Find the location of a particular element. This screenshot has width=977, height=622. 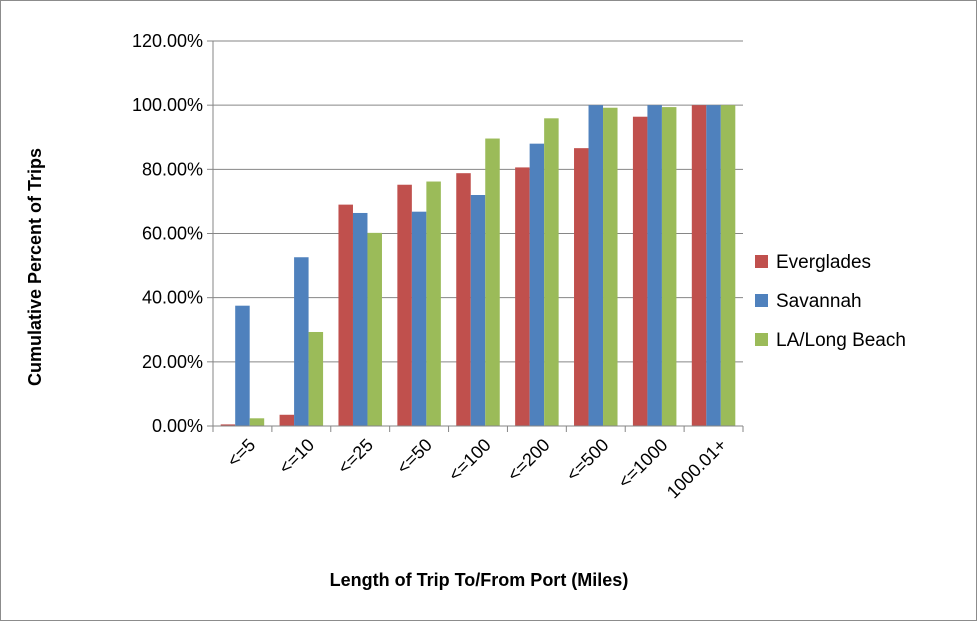

y-axis-title: Cumulative Percent of Trips is located at coordinates (35, 267).